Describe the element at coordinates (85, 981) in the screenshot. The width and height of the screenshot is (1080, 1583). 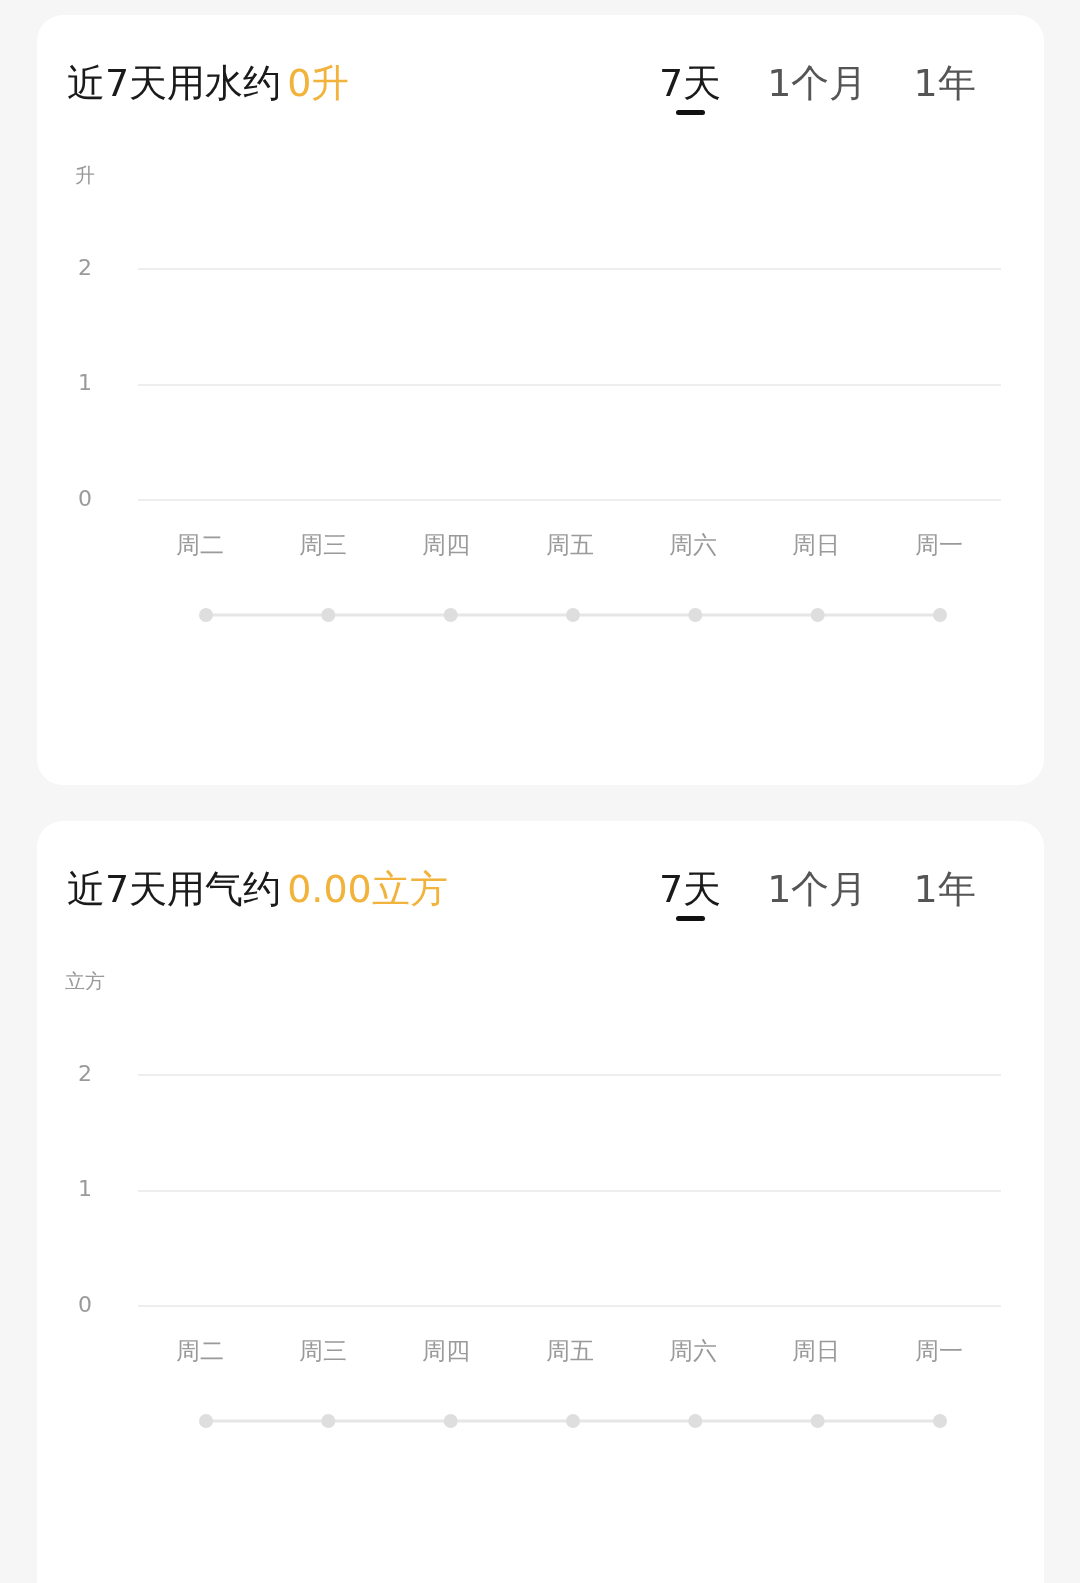
I see `y-axis-title: 立方` at that location.